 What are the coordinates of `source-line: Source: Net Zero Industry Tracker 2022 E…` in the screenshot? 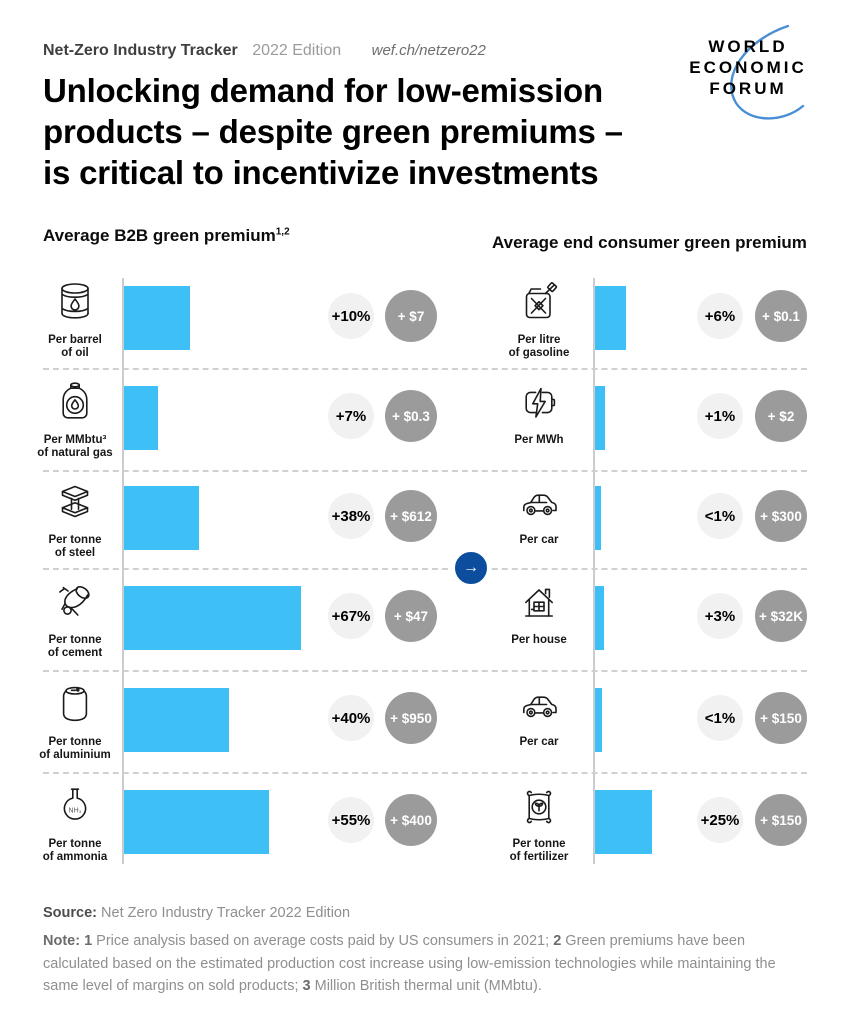 It's located at (196, 913).